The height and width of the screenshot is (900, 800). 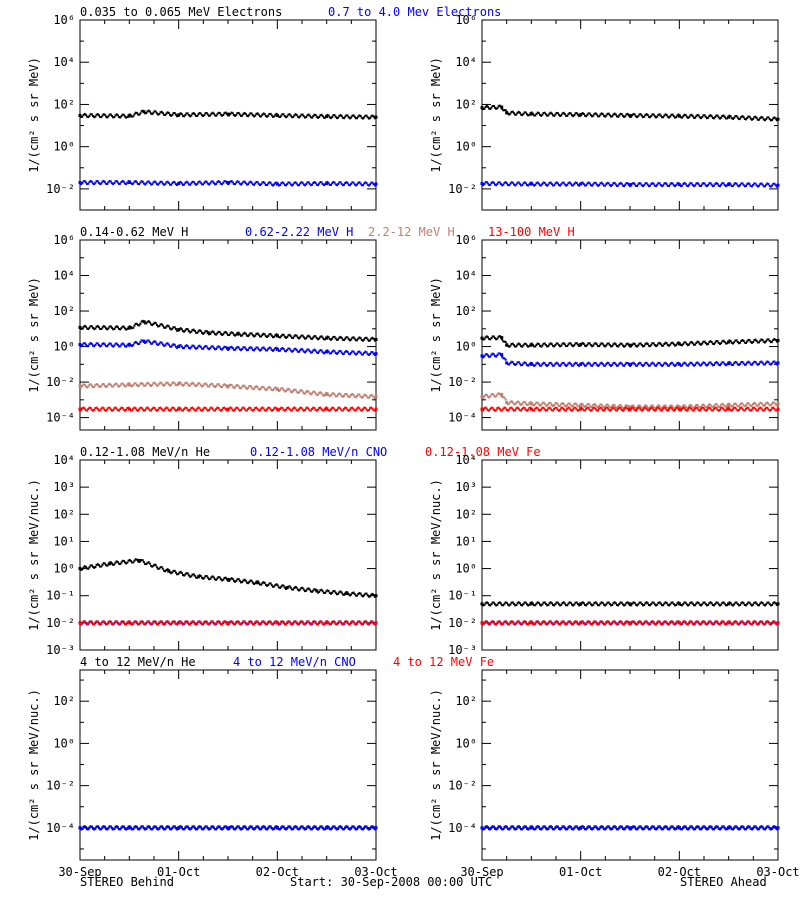 I want to click on legend-label: 0.12-1.08 MeV Fe, so click(x=483, y=452).